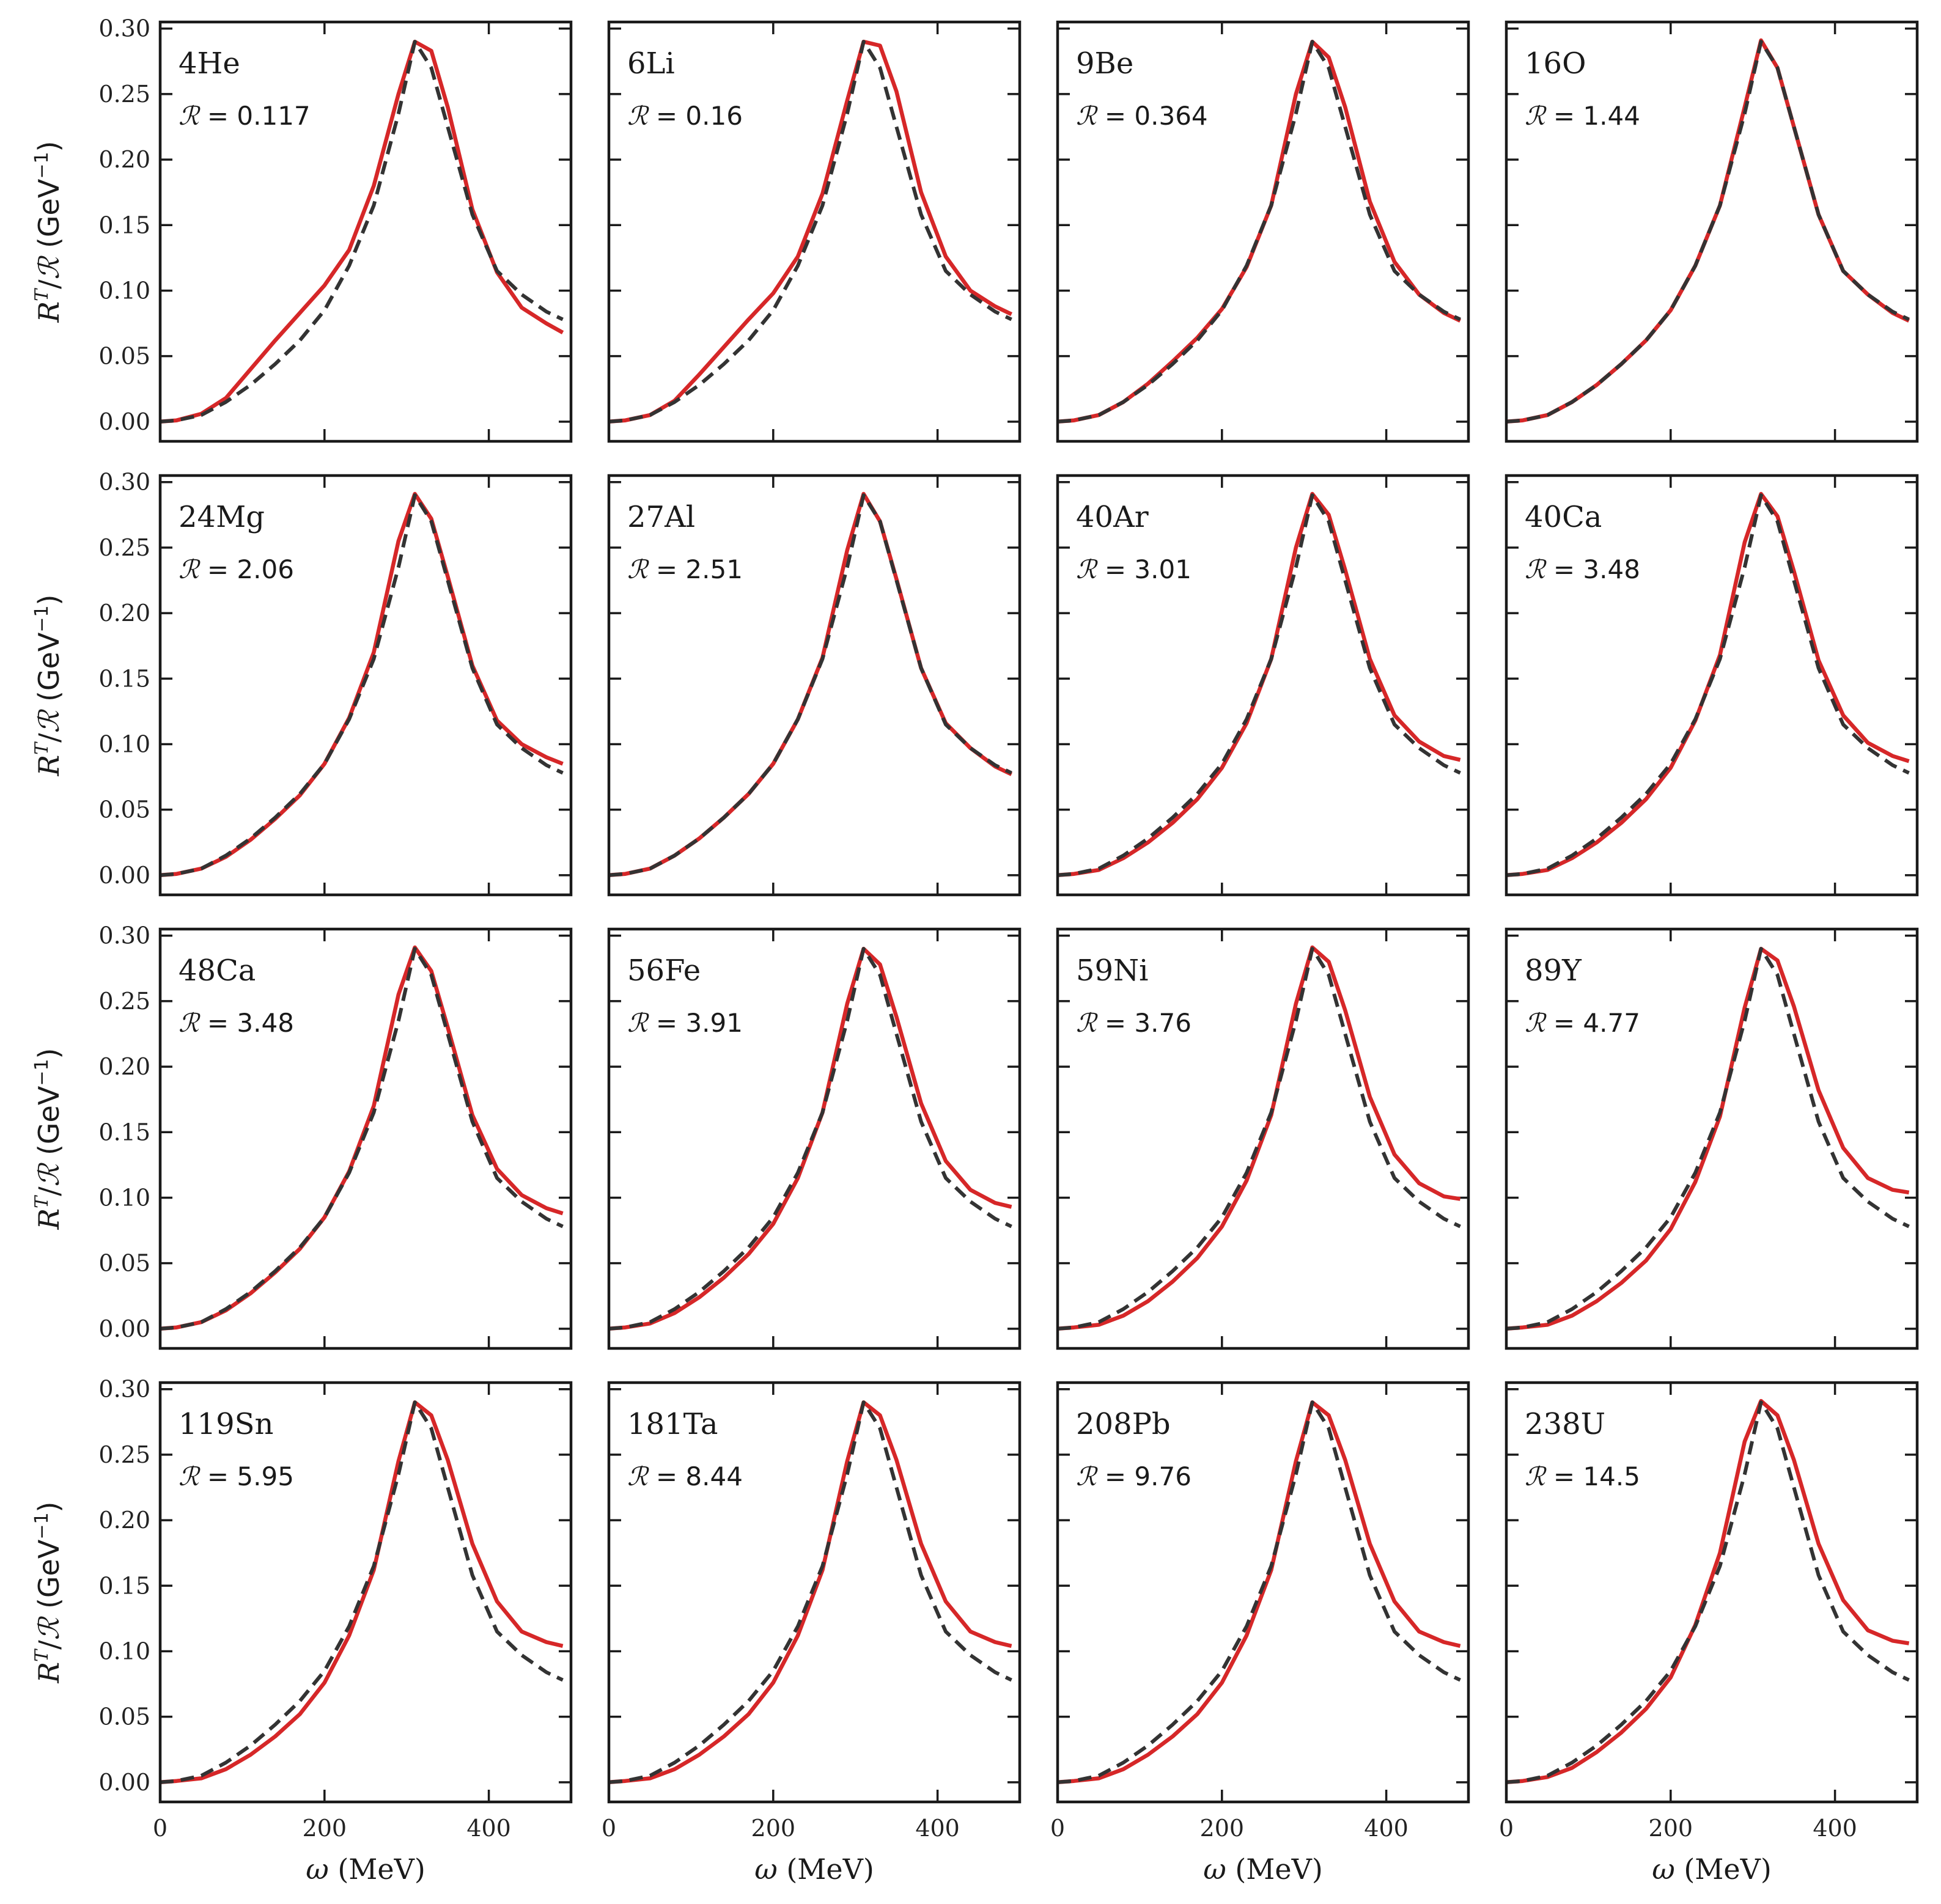 The height and width of the screenshot is (1904, 1941). Describe the element at coordinates (685, 1023) in the screenshot. I see `ratio-label: ℛ = 3.91` at that location.